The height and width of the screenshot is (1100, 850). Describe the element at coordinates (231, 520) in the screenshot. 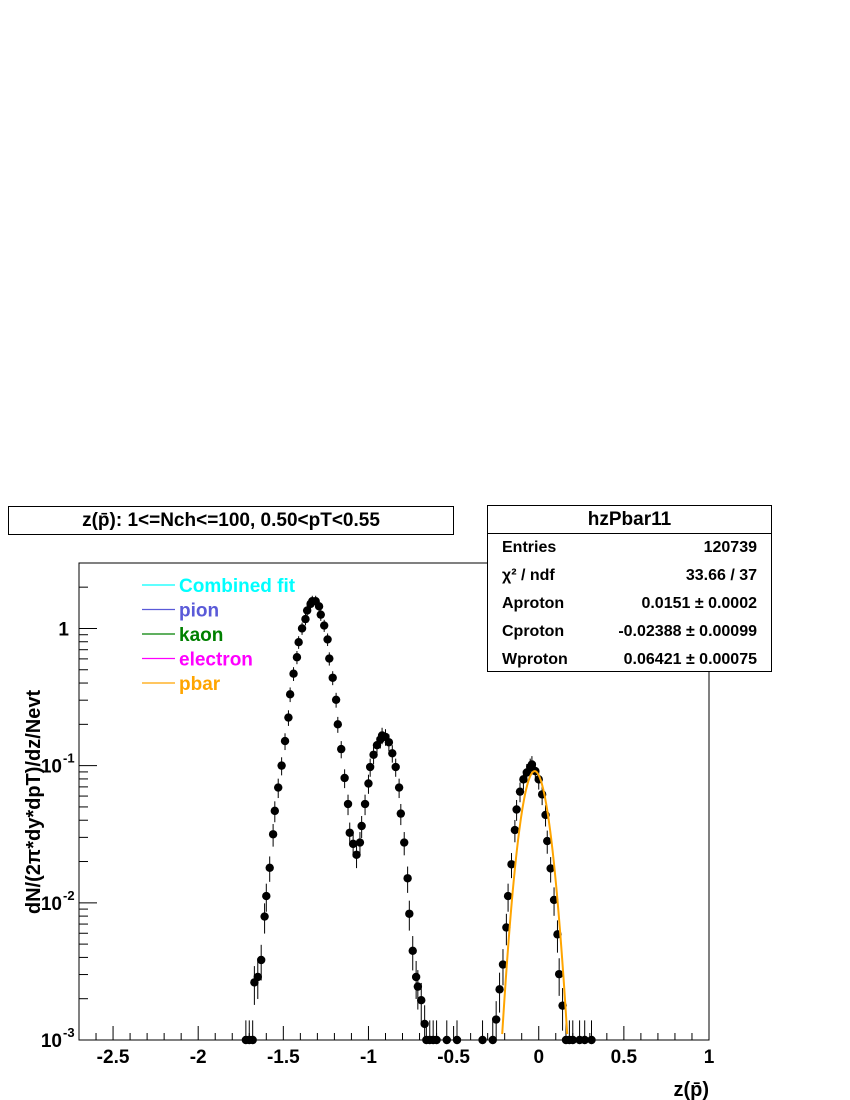

I see `chart-title: z(p̄): 1<=Nch<=100, 0.50<pT<0.55` at that location.